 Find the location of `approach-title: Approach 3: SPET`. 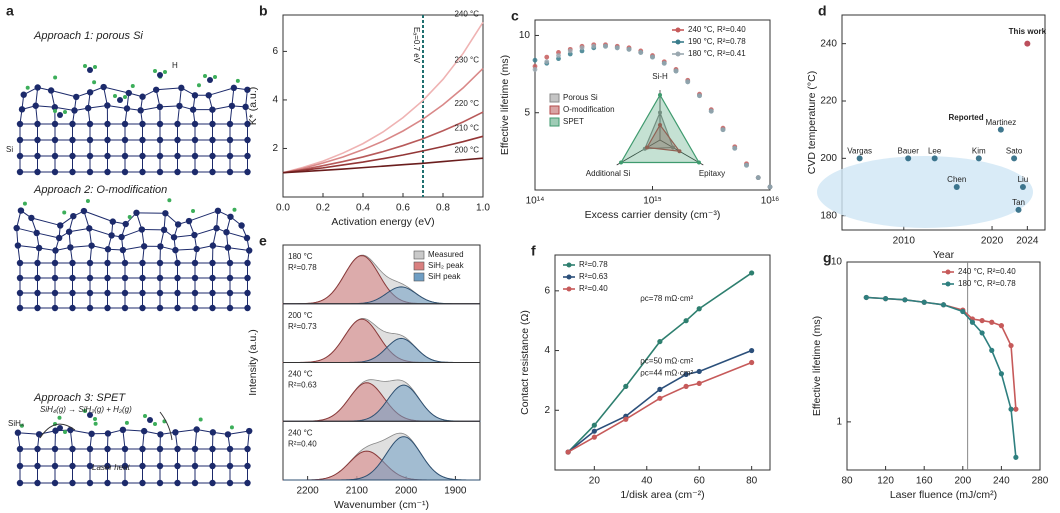

approach-title: Approach 3: SPET is located at coordinates (79, 398).